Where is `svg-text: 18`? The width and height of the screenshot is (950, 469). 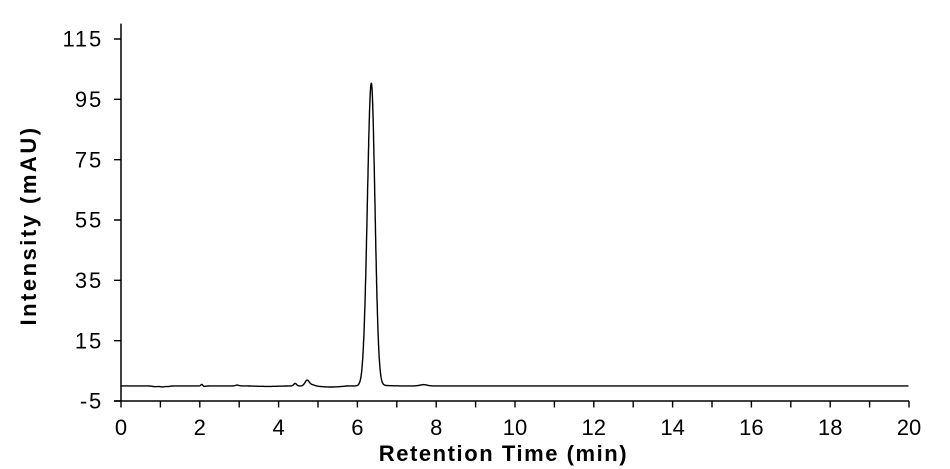
svg-text: 18 is located at coordinates (830, 427).